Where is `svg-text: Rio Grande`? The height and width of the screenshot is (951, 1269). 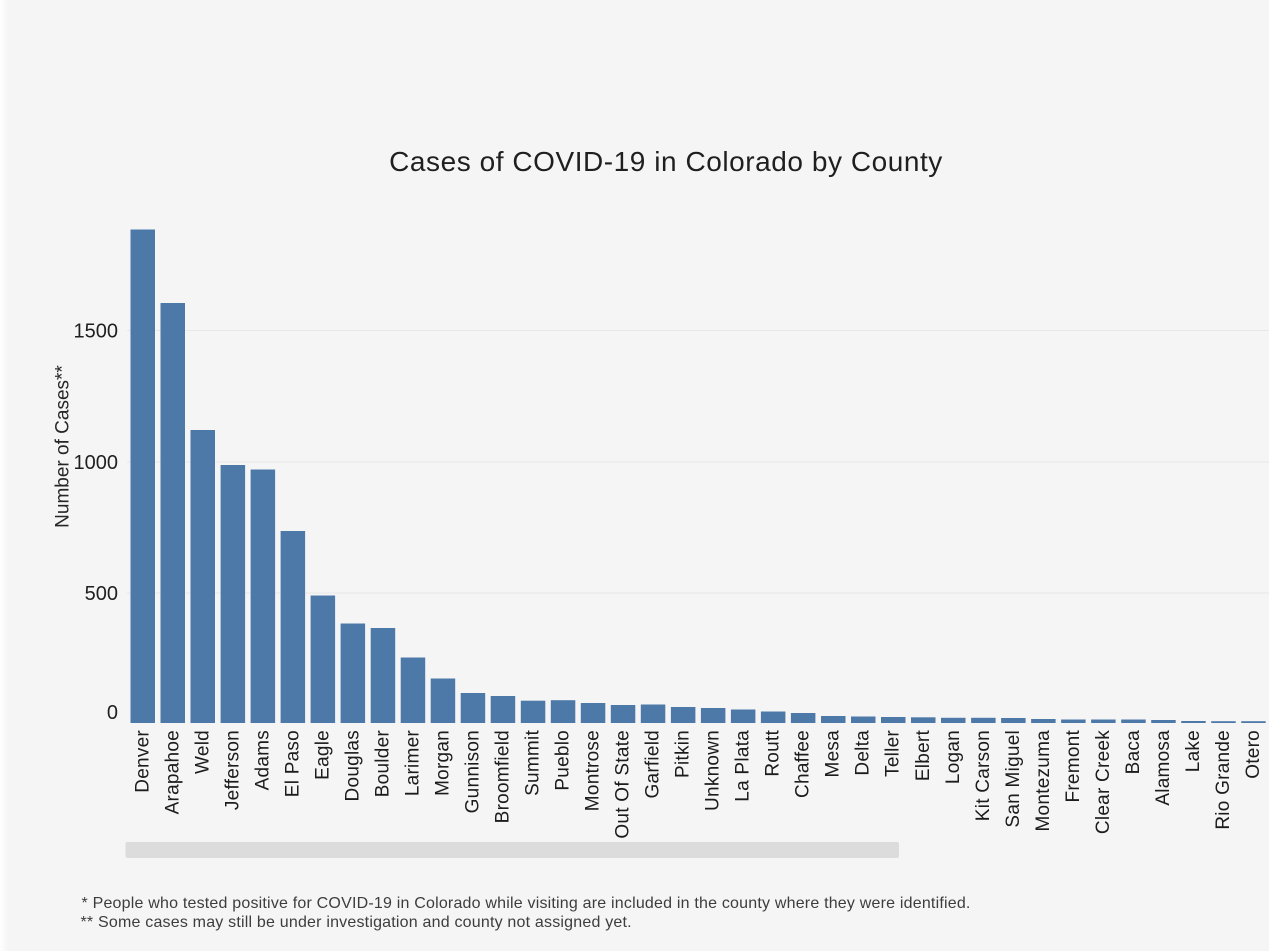 svg-text: Rio Grande is located at coordinates (1223, 780).